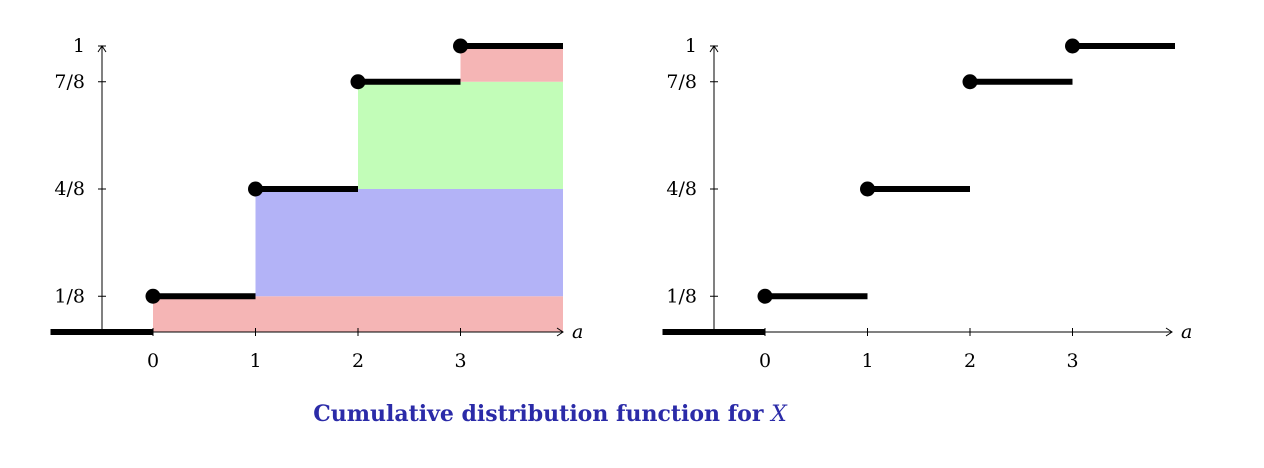 Image resolution: width=1264 pixels, height=468 pixels. I want to click on caption-variable: X, so click(779, 414).